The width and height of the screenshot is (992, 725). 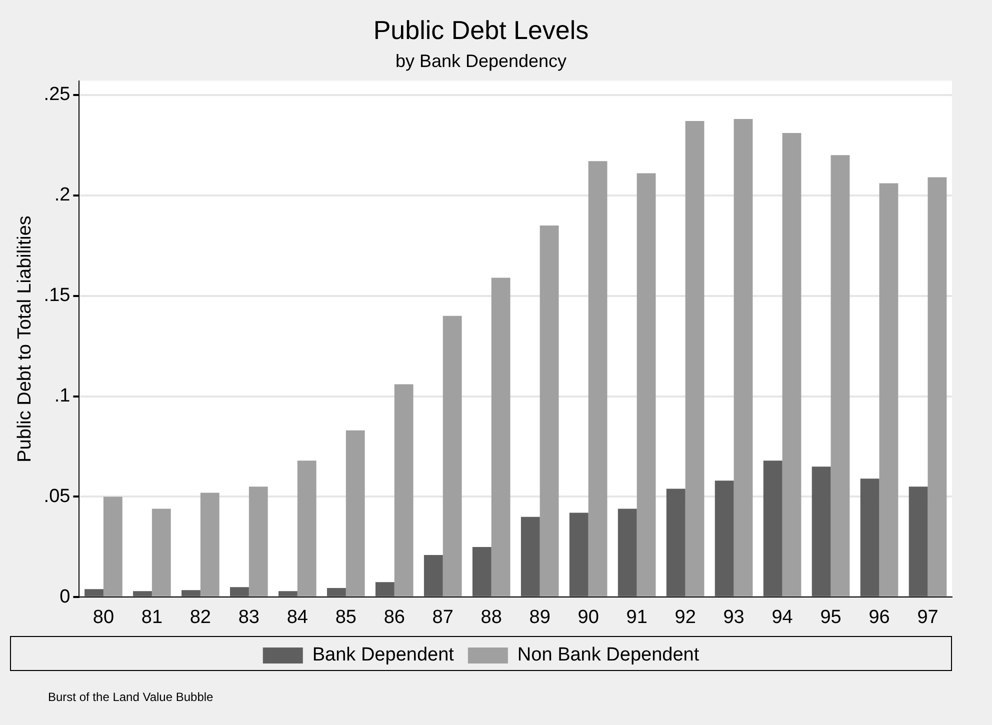 I want to click on y-tick-label: .25, so click(x=57, y=95).